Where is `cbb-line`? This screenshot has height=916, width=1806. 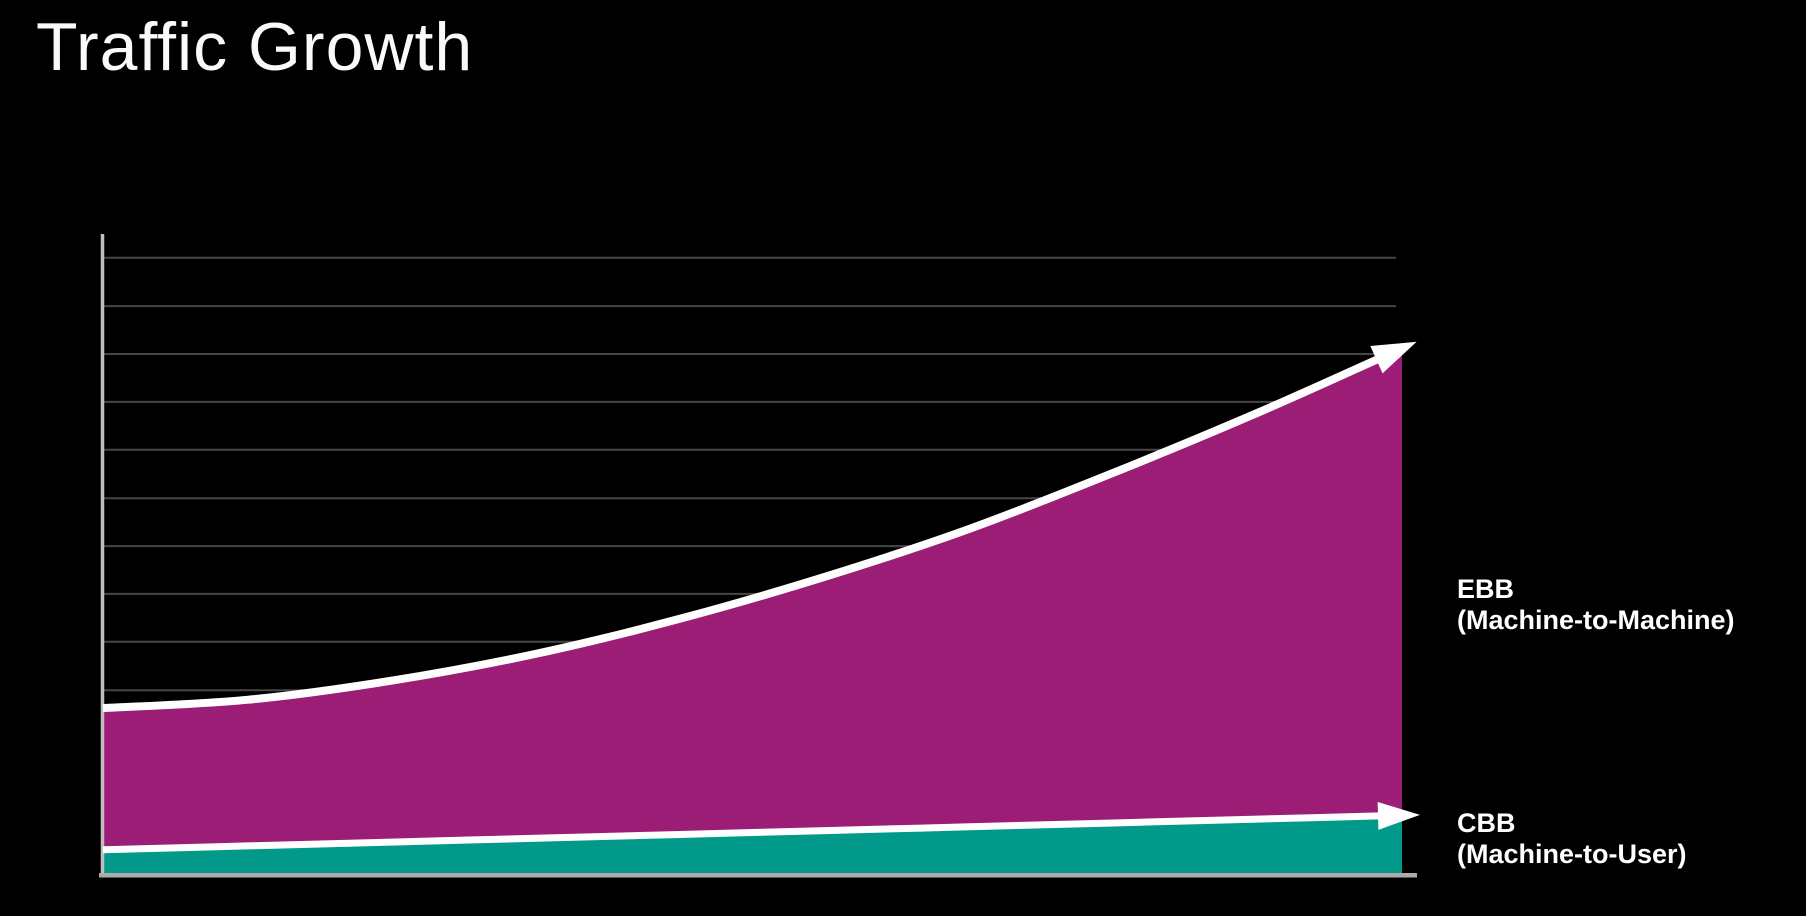
cbb-line is located at coordinates (752, 832).